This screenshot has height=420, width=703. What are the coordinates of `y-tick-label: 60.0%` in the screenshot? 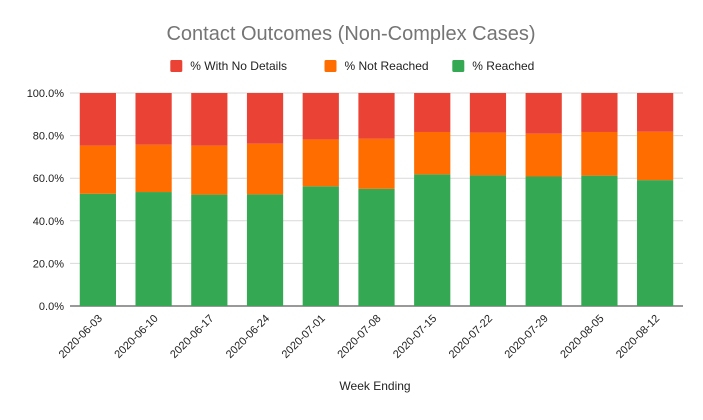 It's located at (48, 179).